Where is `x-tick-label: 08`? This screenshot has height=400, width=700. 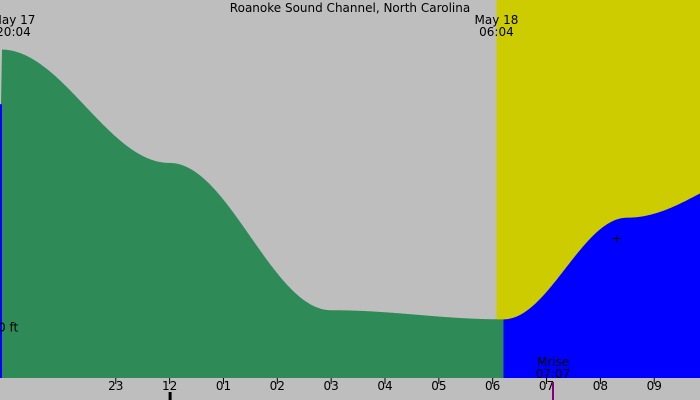 x-tick-label: 08 is located at coordinates (600, 386).